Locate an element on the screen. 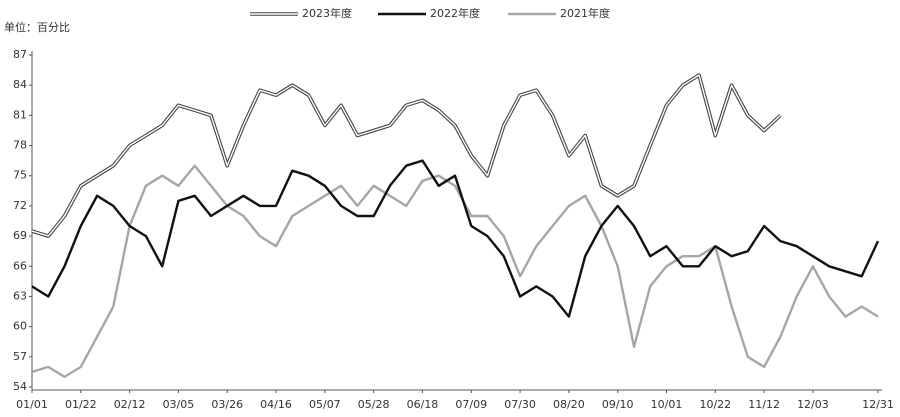  x-tick-label: 03/26 is located at coordinates (227, 404).